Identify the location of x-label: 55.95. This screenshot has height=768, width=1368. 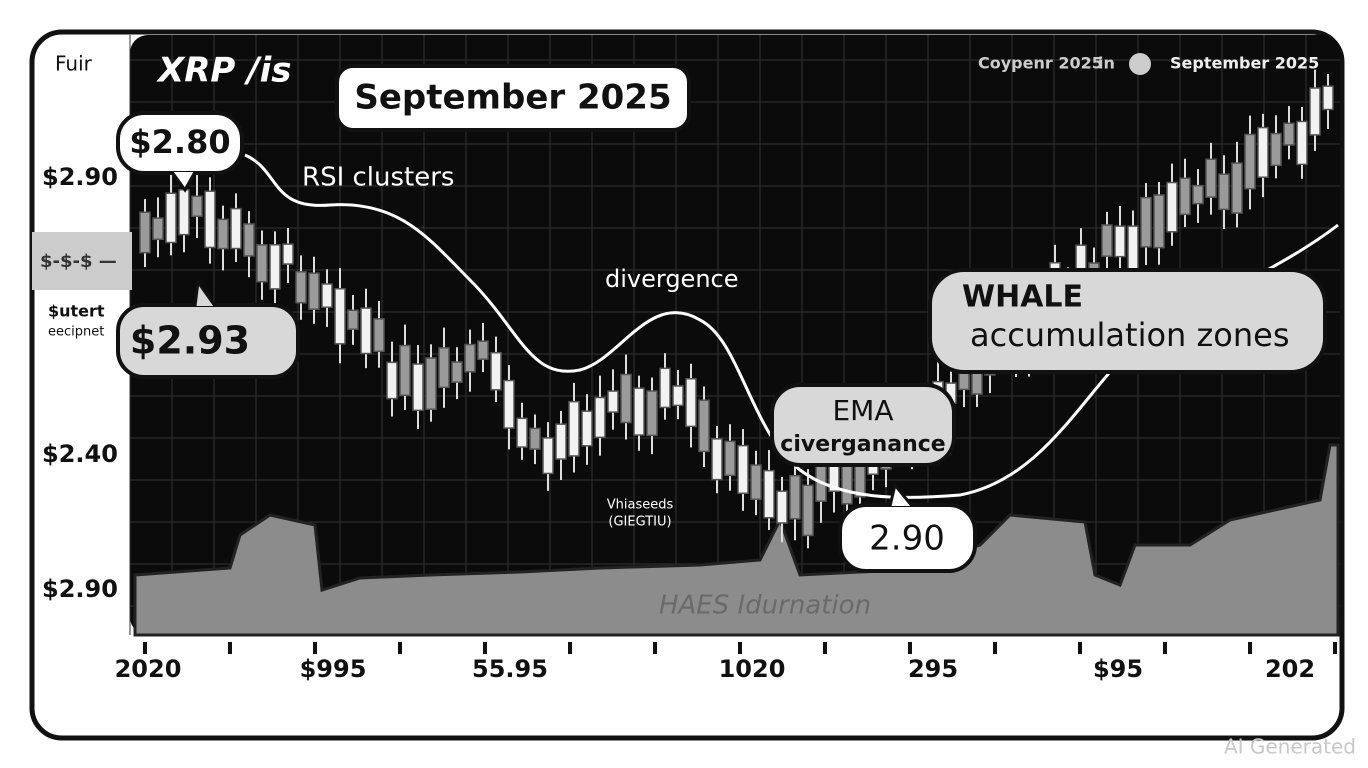
(510, 669).